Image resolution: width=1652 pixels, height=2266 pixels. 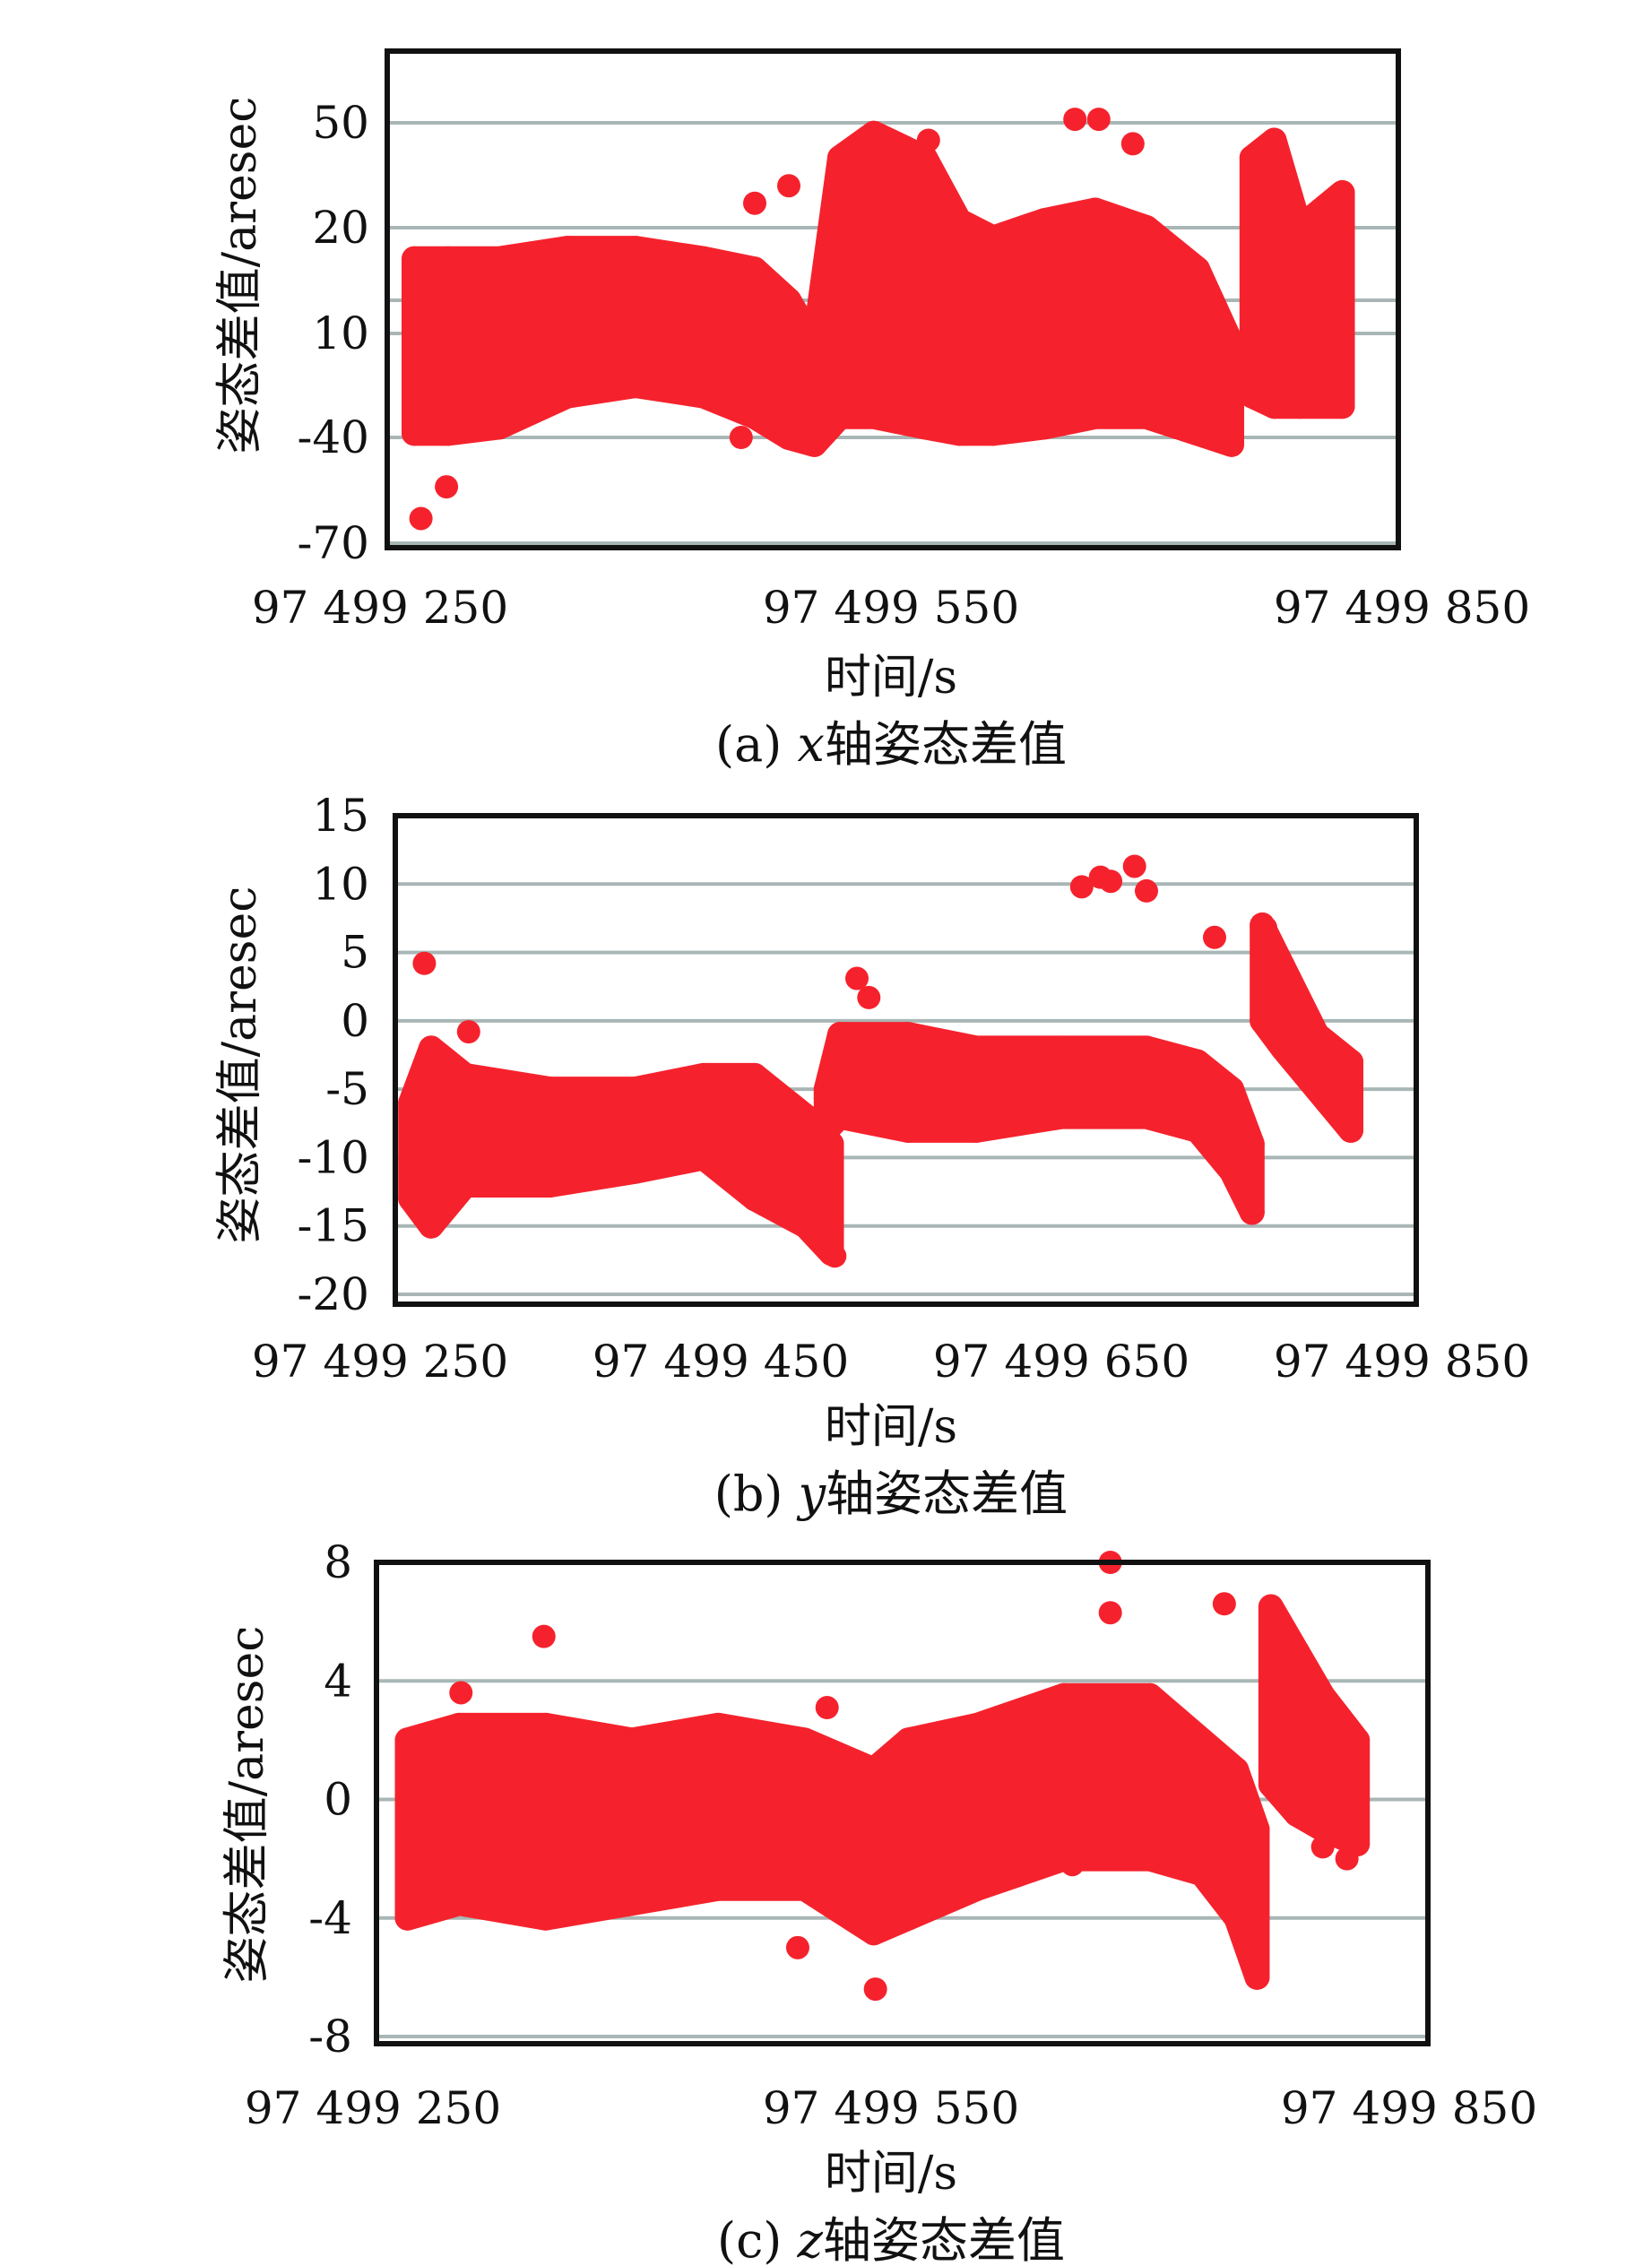 I want to click on x-tick-label: 97 499 450, so click(x=720, y=1362).